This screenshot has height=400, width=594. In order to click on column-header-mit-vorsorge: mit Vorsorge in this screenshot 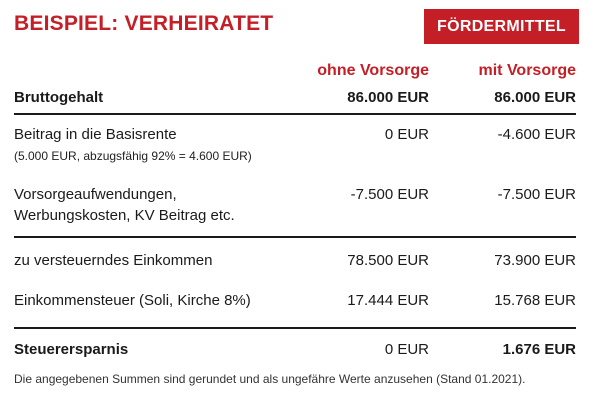, I will do `click(527, 70)`.